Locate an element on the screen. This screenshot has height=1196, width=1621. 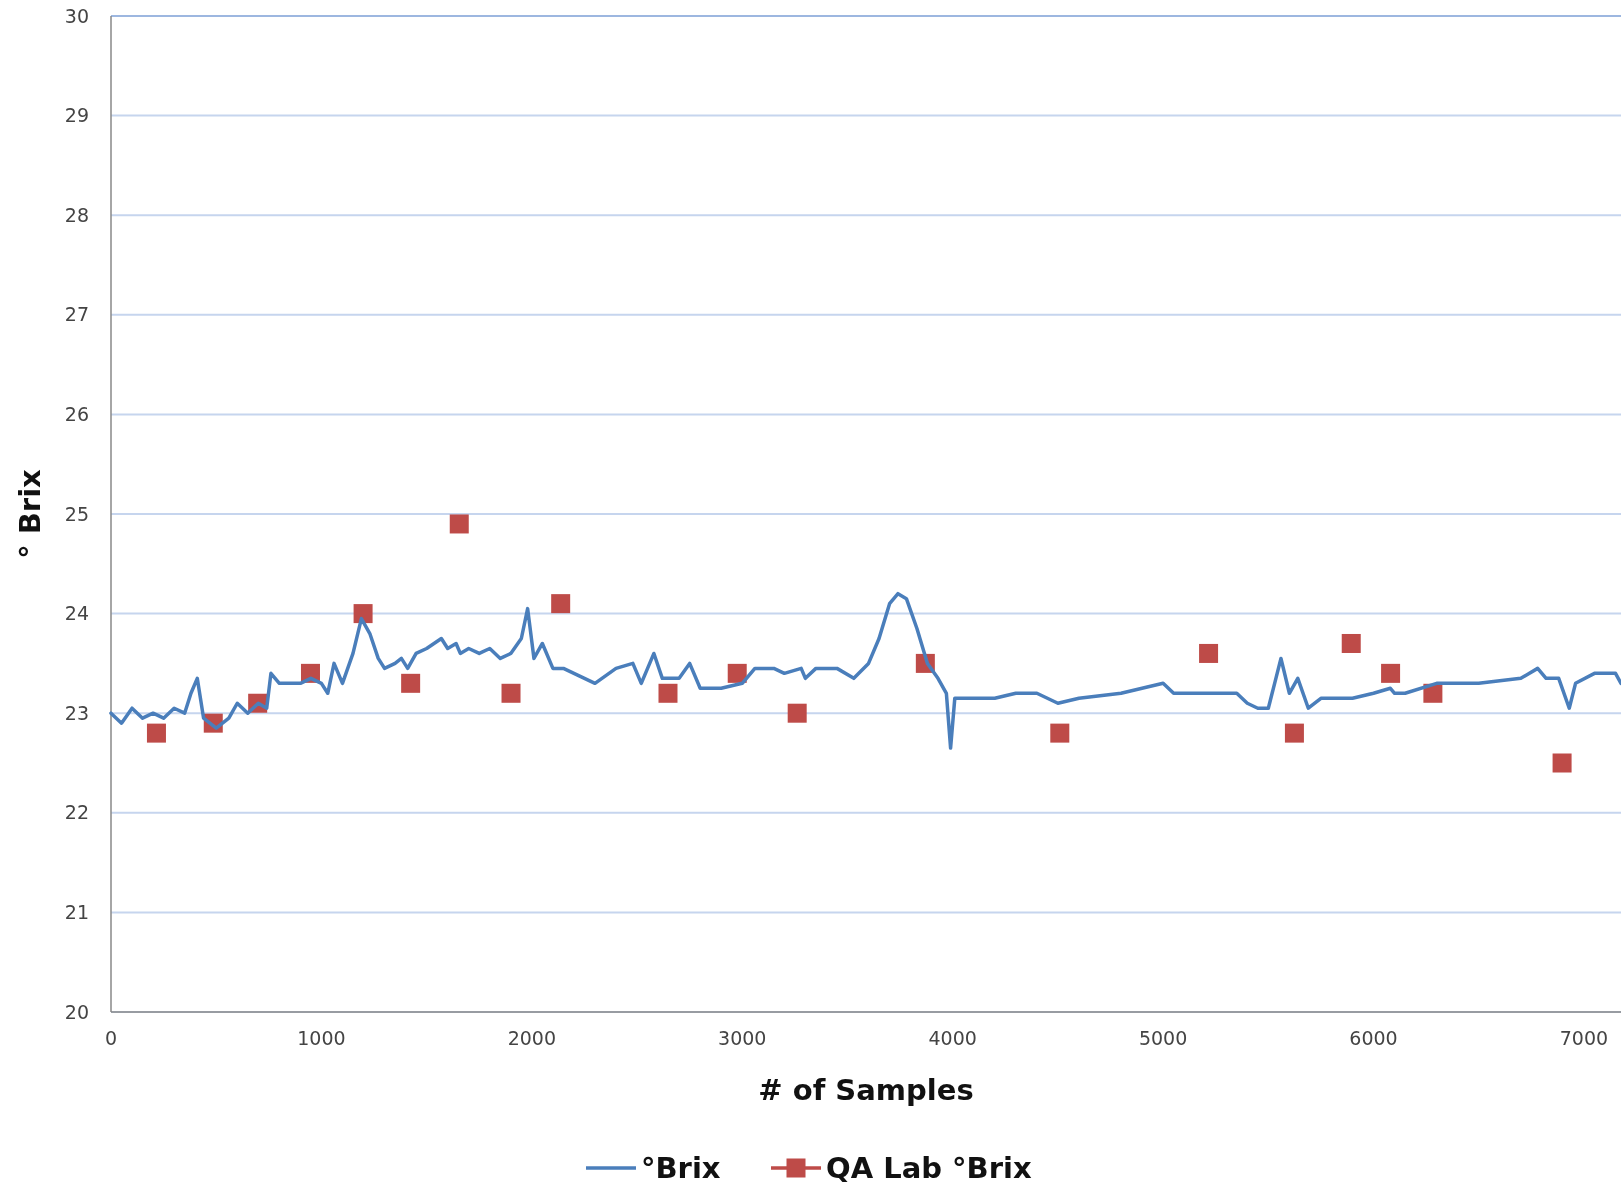
y-tick-label: 24 is located at coordinates (76, 613).